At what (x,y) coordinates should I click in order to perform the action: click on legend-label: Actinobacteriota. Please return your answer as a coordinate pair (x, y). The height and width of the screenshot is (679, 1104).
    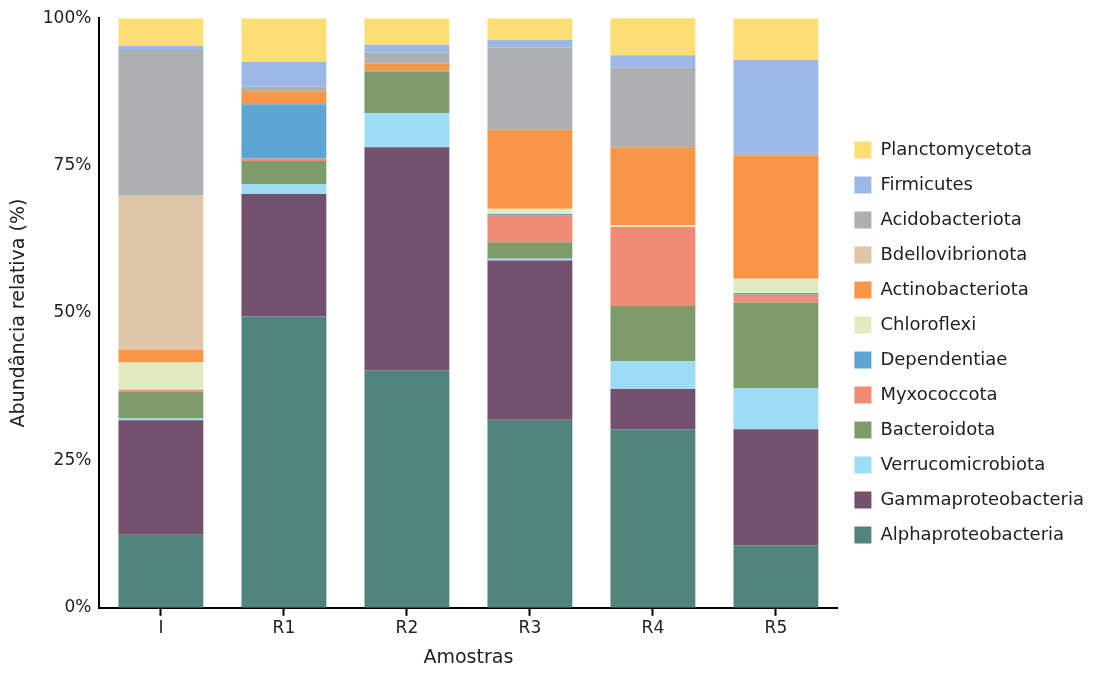
    Looking at the image, I should click on (954, 288).